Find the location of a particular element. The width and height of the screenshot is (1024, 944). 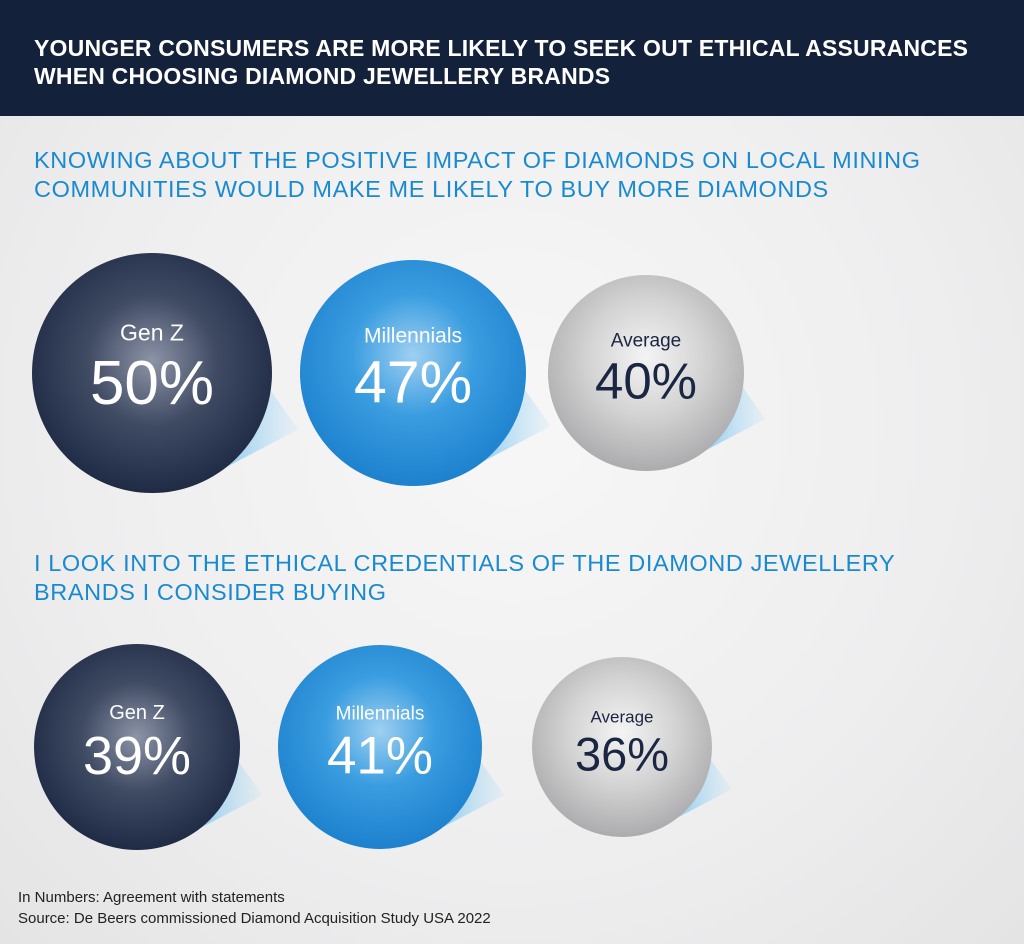

chart-2-gen-z-bubble is located at coordinates (137, 747).